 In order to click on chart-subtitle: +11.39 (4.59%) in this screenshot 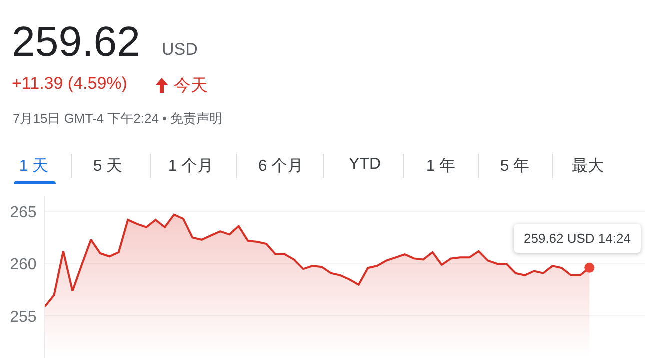, I will do `click(70, 84)`.